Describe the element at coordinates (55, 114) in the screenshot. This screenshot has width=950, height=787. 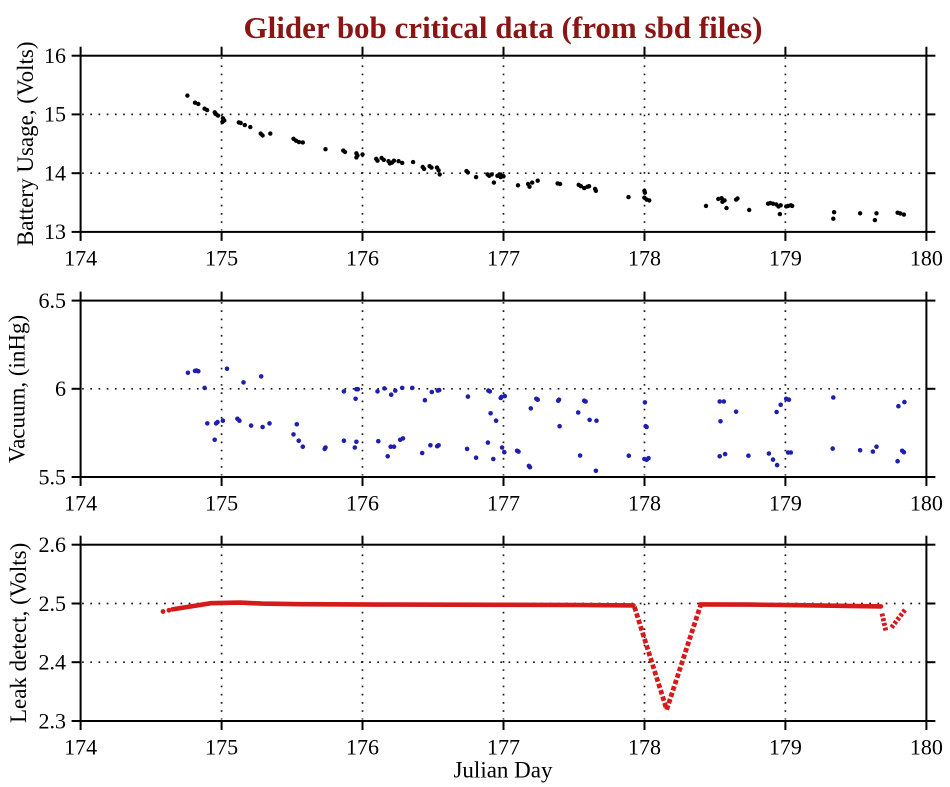
I see `svg-text: 15` at that location.